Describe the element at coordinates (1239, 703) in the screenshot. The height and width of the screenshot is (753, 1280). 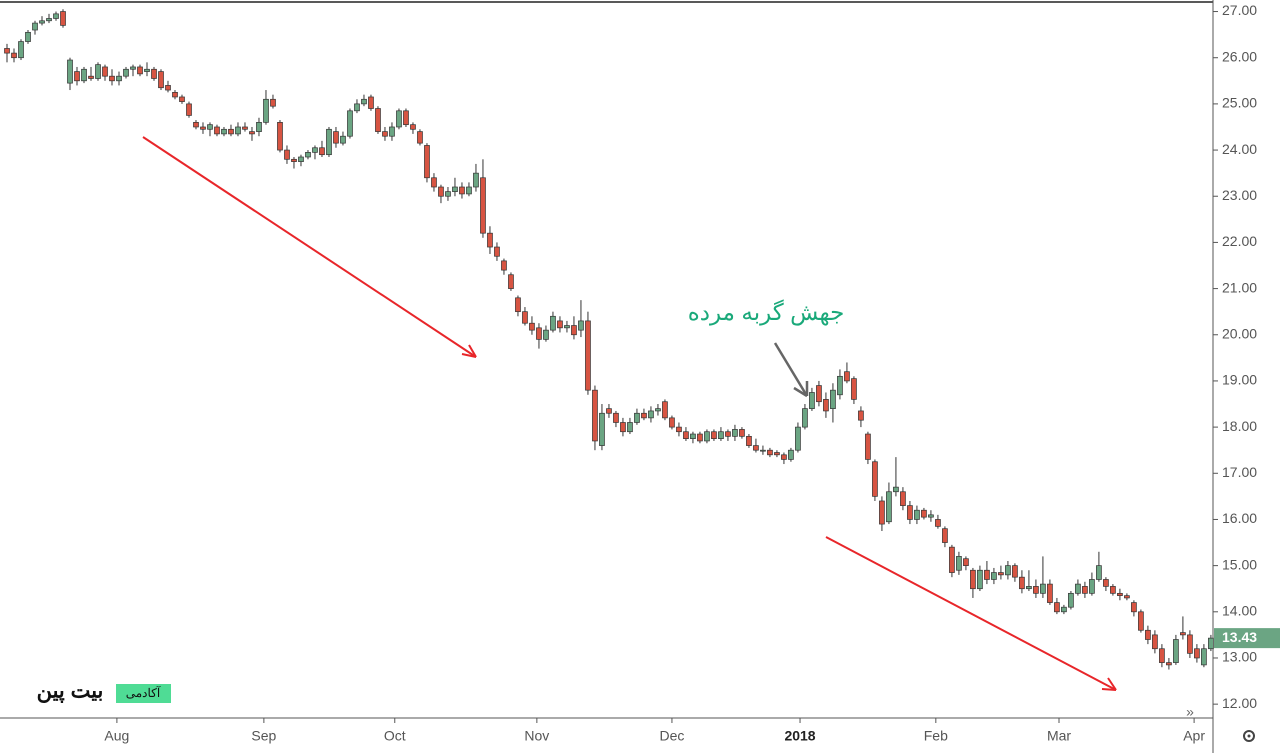
I see `y-tick-label: 12.00` at that location.